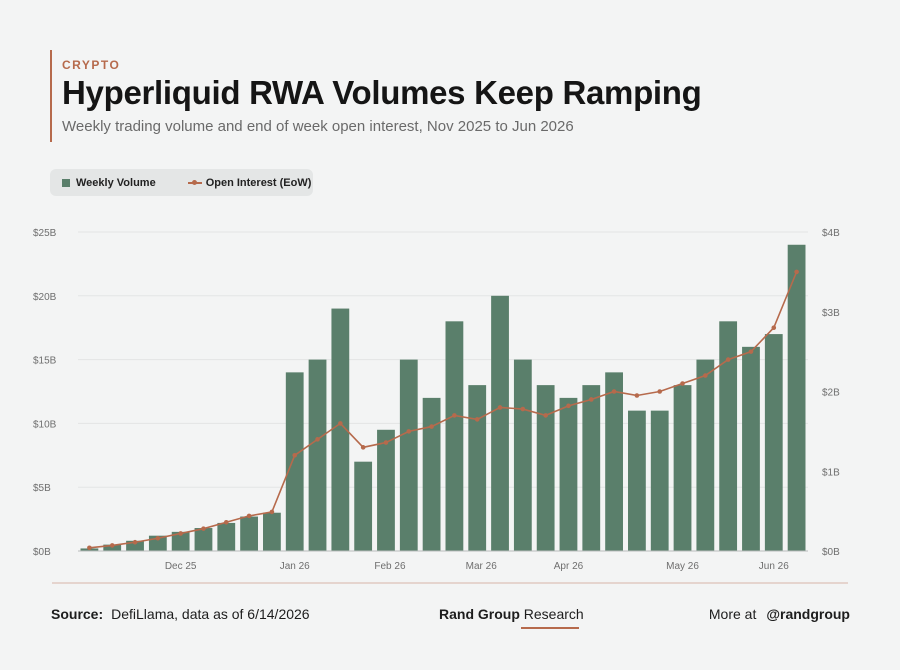  What do you see at coordinates (382, 92) in the screenshot?
I see `chart-title: Hyperliquid RWA Volumes Keep Ramping` at bounding box center [382, 92].